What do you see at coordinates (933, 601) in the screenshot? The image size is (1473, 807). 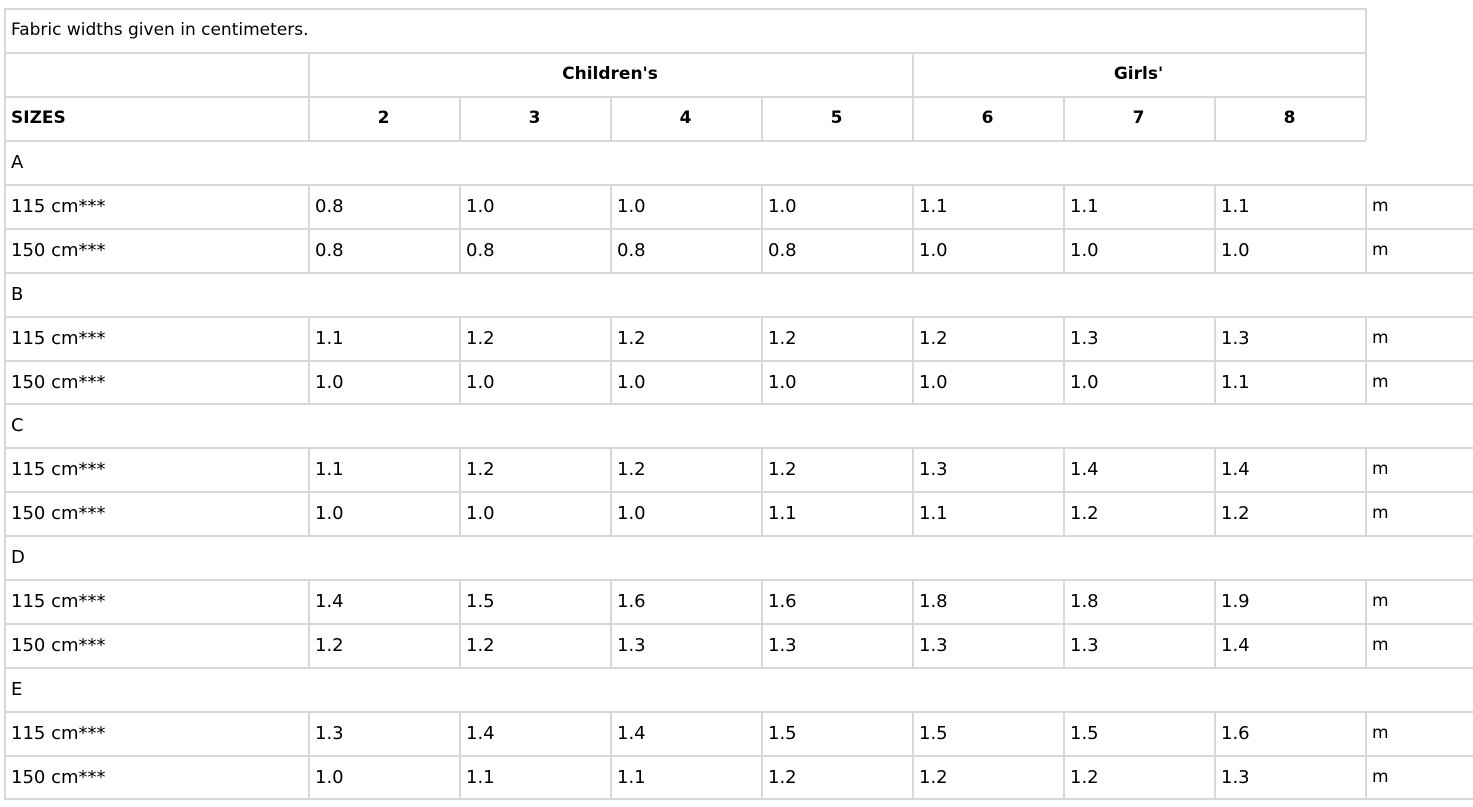 I see `yardage-value: 1.8` at bounding box center [933, 601].